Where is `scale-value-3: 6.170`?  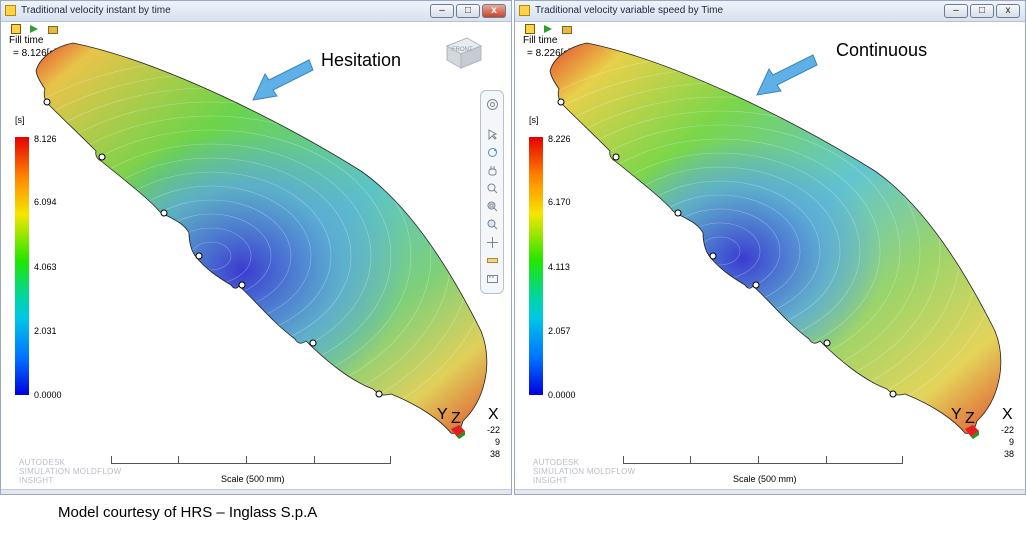 scale-value-3: 6.170 is located at coordinates (559, 202).